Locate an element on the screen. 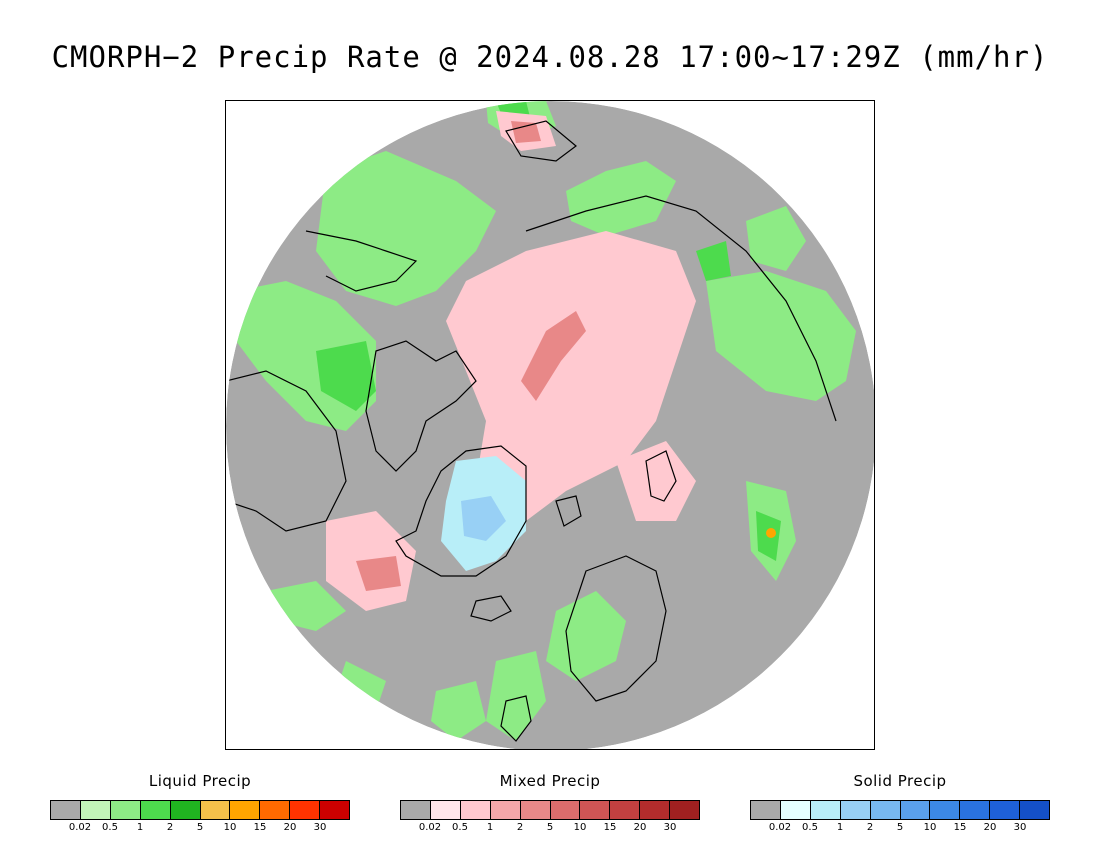 Image resolution: width=1100 pixels, height=850 pixels. novaya-zemlya-coast is located at coordinates (661, 476).